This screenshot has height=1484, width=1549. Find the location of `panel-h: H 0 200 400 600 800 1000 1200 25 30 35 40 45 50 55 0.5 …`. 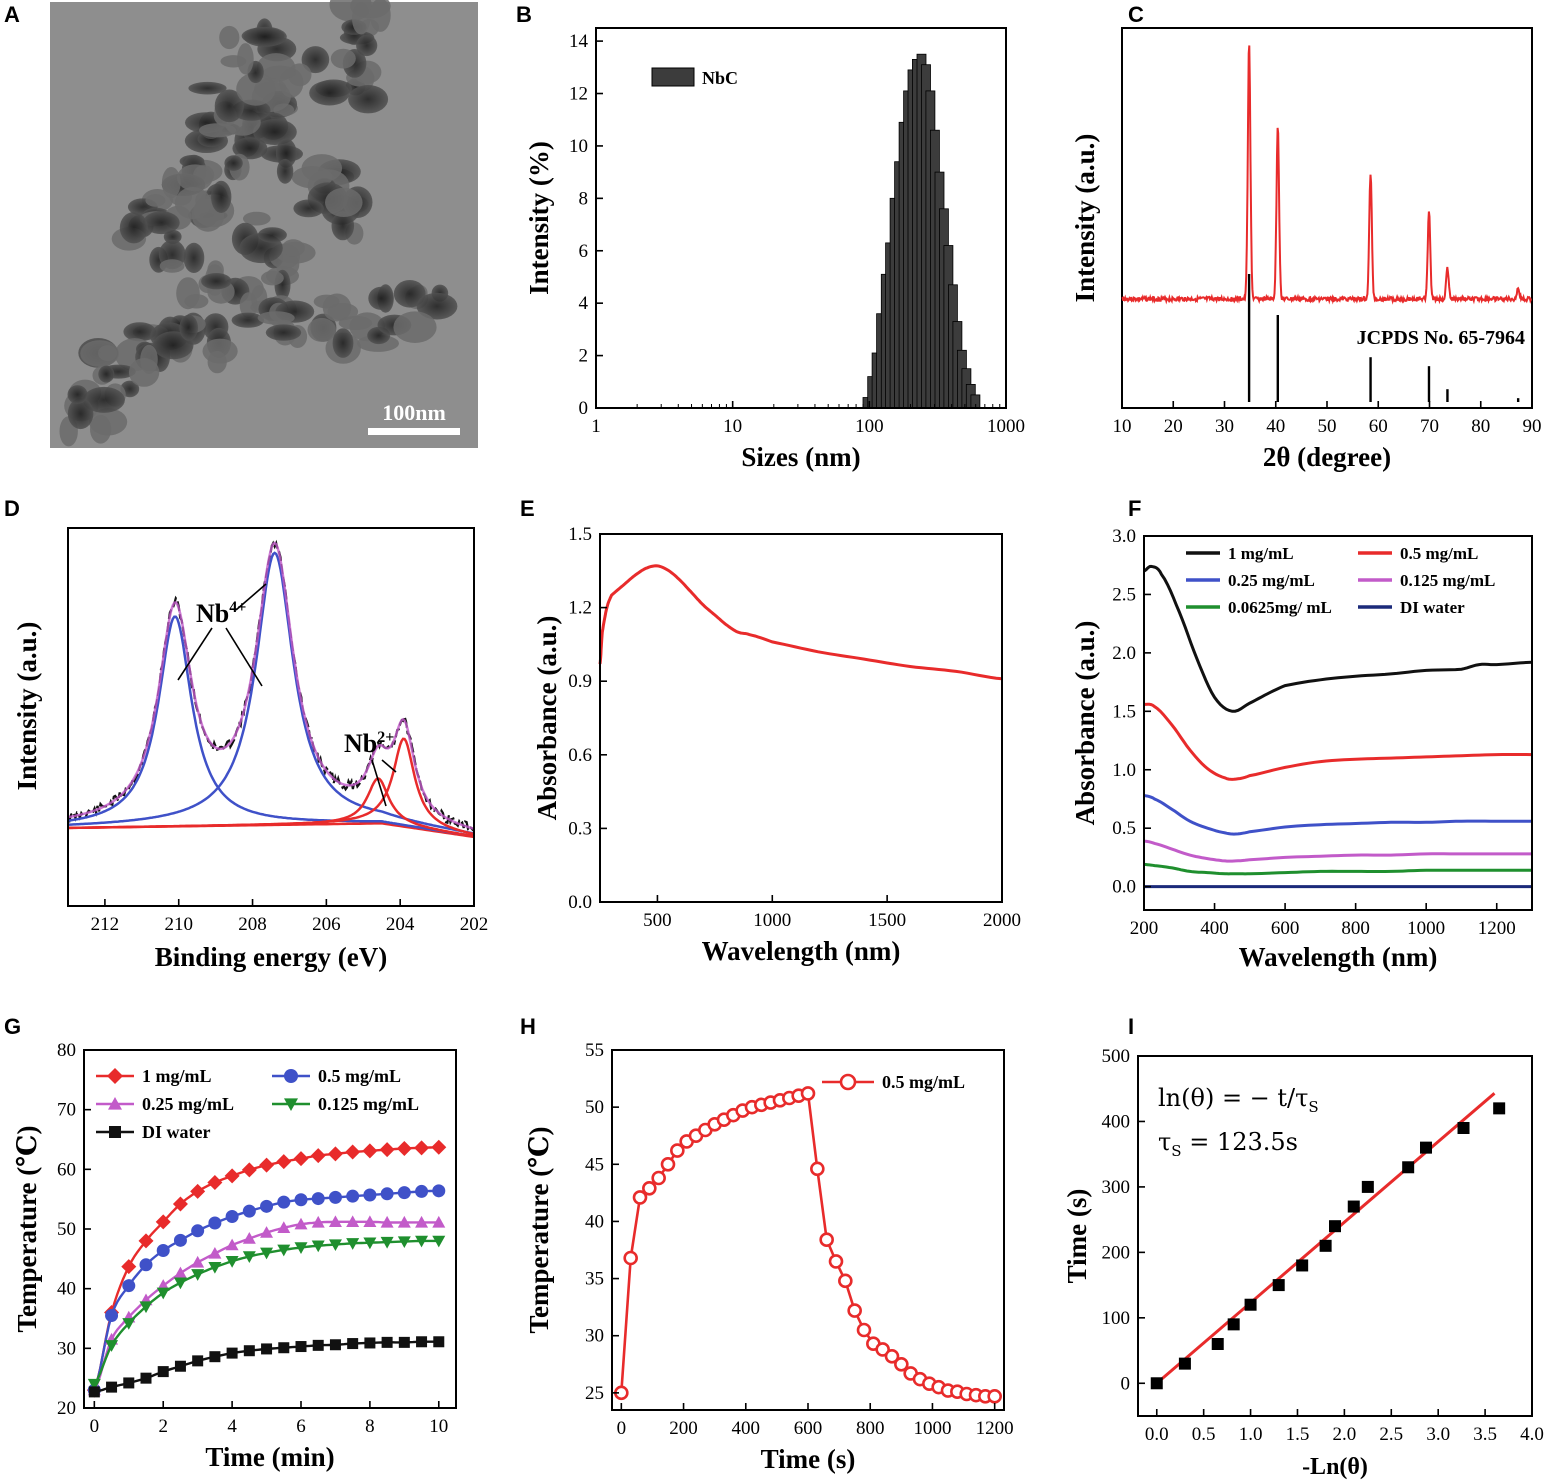

panel-h: H 0 200 400 600 800 1000 1200 25 30 35 40 45 50 55 0.5 … is located at coordinates (767, 1244).